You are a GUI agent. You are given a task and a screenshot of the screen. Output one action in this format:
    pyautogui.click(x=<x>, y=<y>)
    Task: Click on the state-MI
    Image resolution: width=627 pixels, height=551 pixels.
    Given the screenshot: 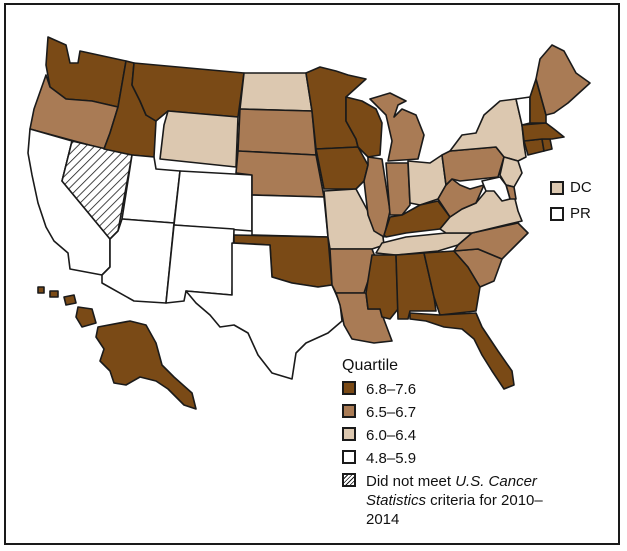 What is the action you would take?
    pyautogui.click(x=397, y=127)
    